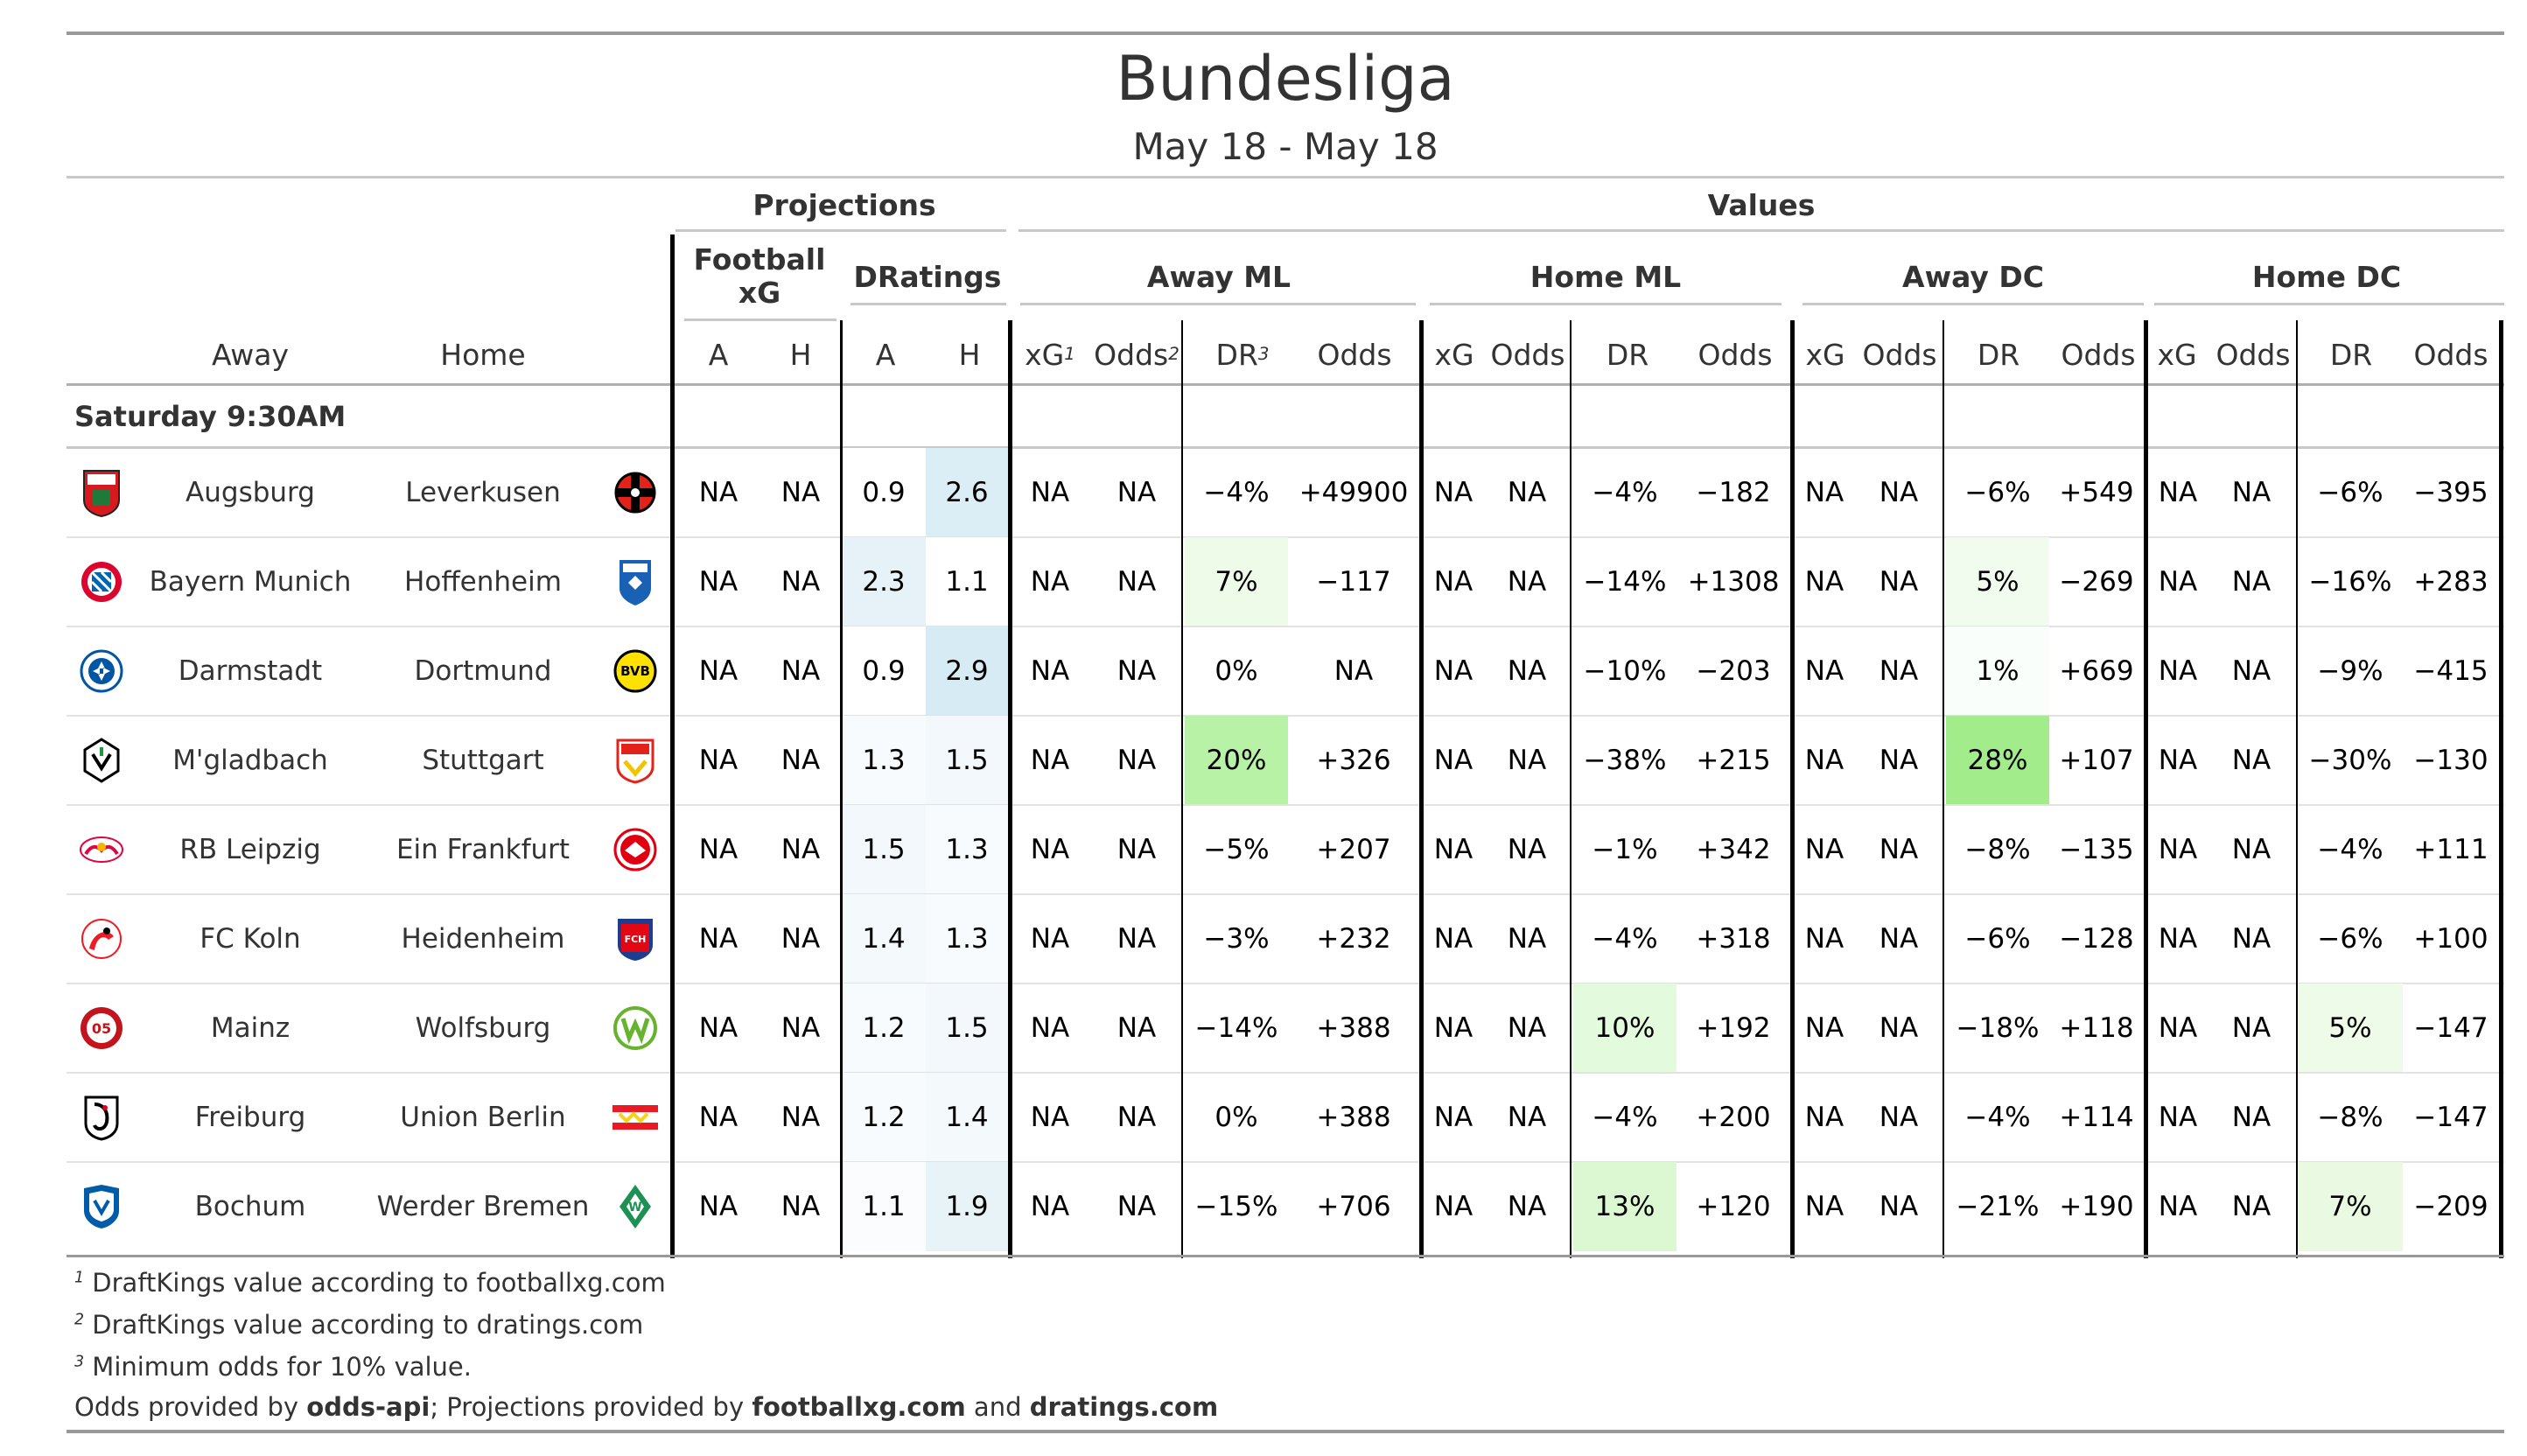 This screenshot has height=1456, width=2527. I want to click on union-logo-icon, so click(635, 1117).